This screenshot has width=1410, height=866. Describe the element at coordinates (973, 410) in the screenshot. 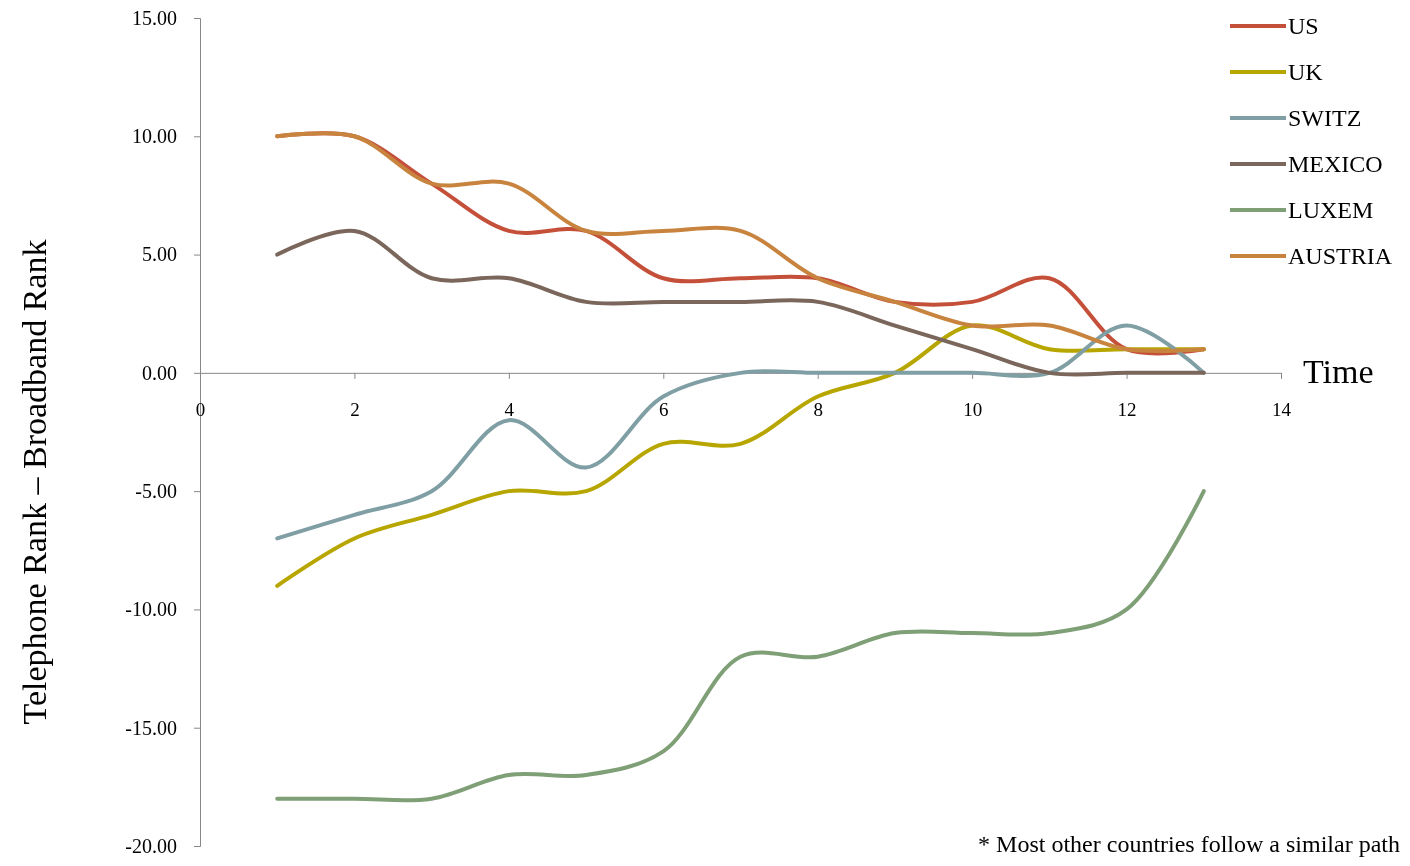

I see `x-tick-label: 10` at that location.